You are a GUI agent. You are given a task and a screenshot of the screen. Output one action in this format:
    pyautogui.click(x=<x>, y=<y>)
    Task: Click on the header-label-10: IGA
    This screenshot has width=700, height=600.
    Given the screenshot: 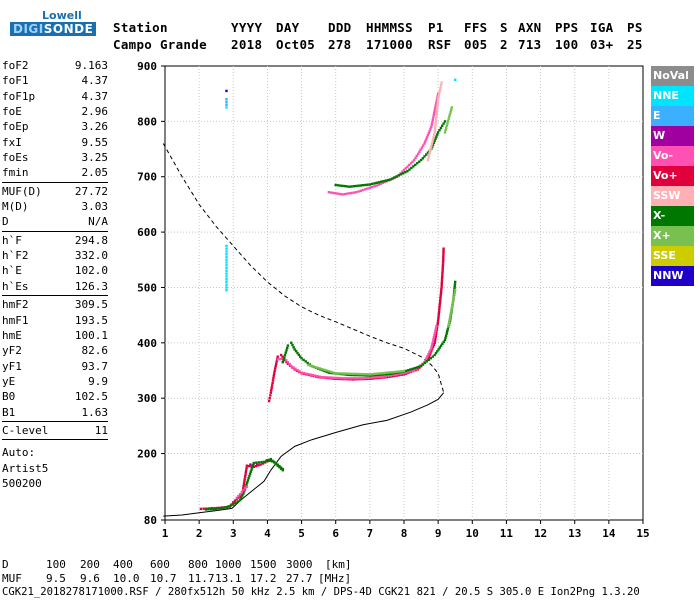 What is the action you would take?
    pyautogui.click(x=602, y=27)
    